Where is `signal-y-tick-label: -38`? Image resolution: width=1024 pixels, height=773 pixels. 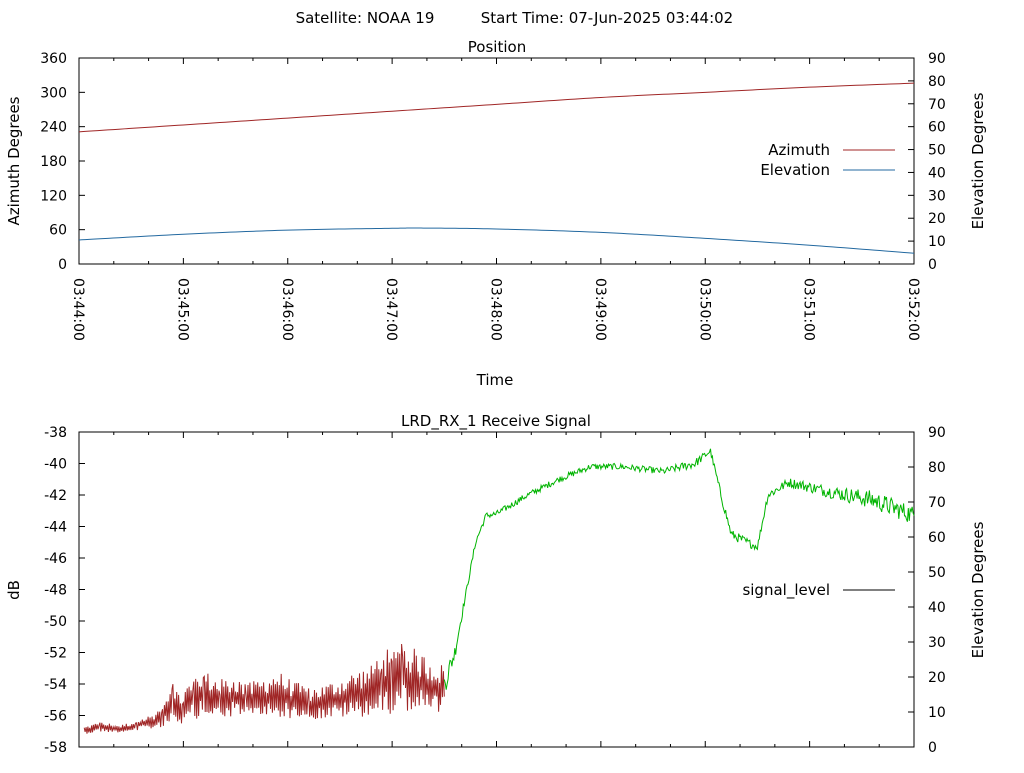 signal-y-tick-label: -38 is located at coordinates (55, 433).